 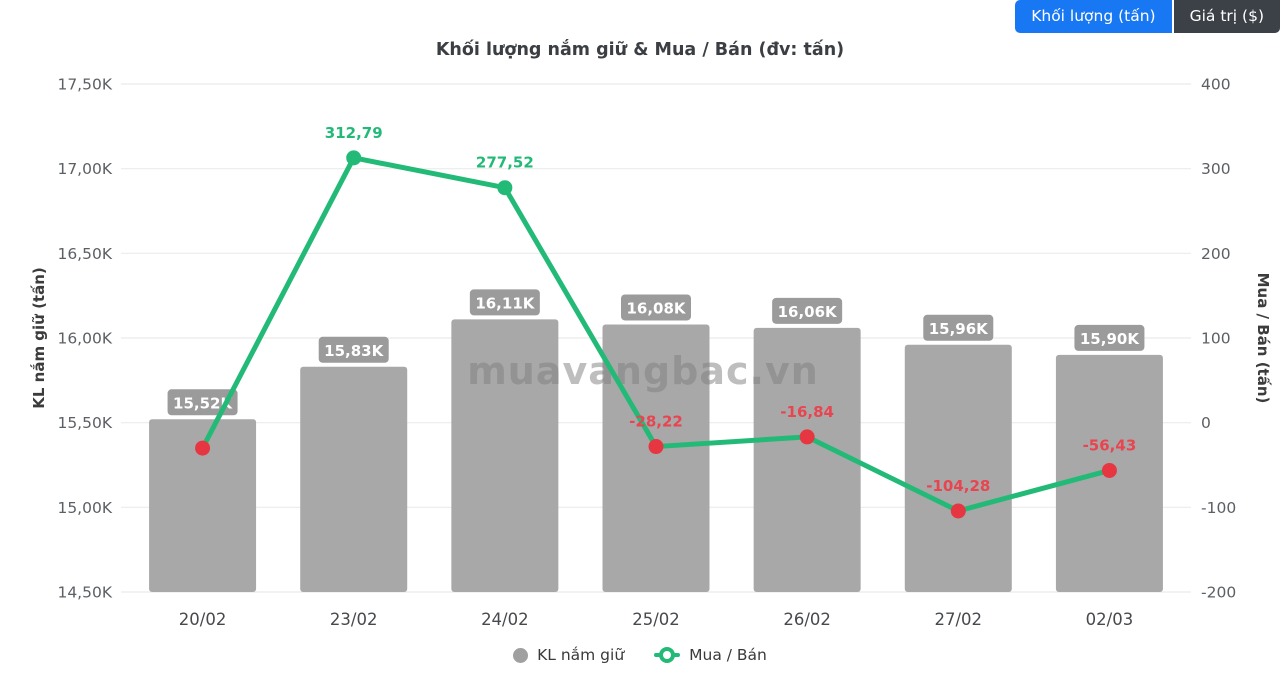 I want to click on bar-value-label: 16,08K, so click(x=656, y=308).